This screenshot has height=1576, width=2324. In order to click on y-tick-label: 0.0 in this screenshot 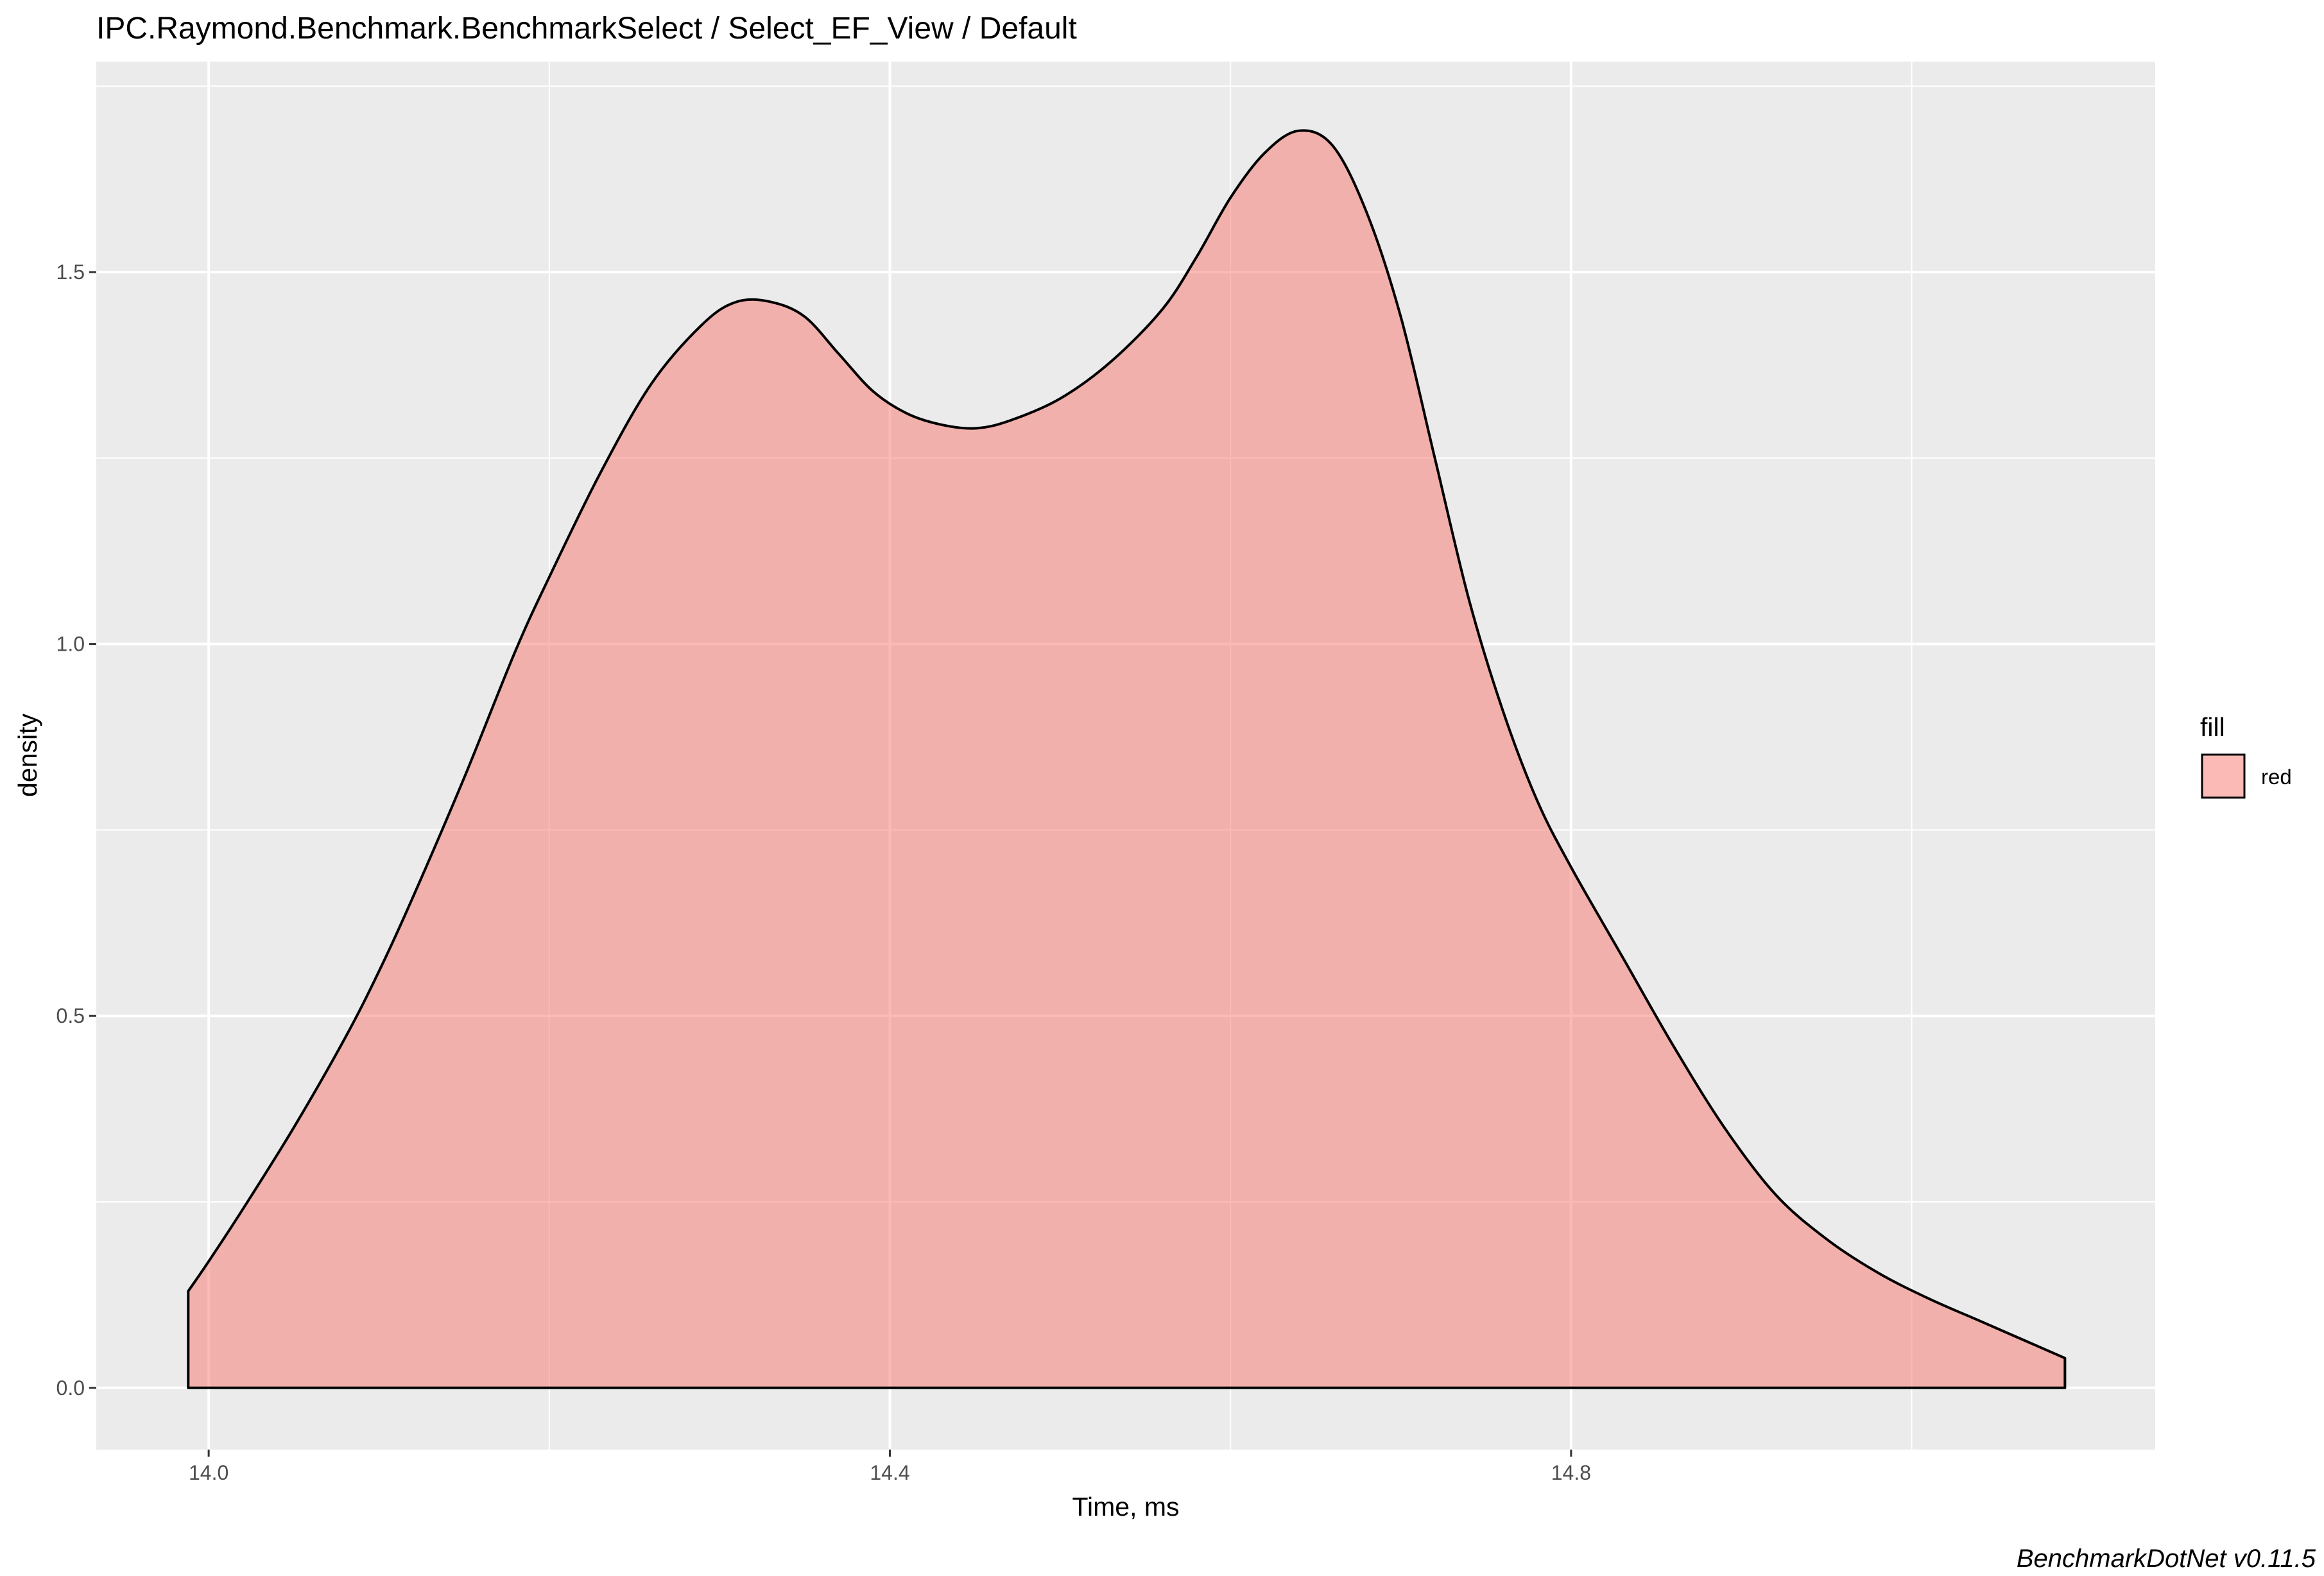, I will do `click(70, 1388)`.